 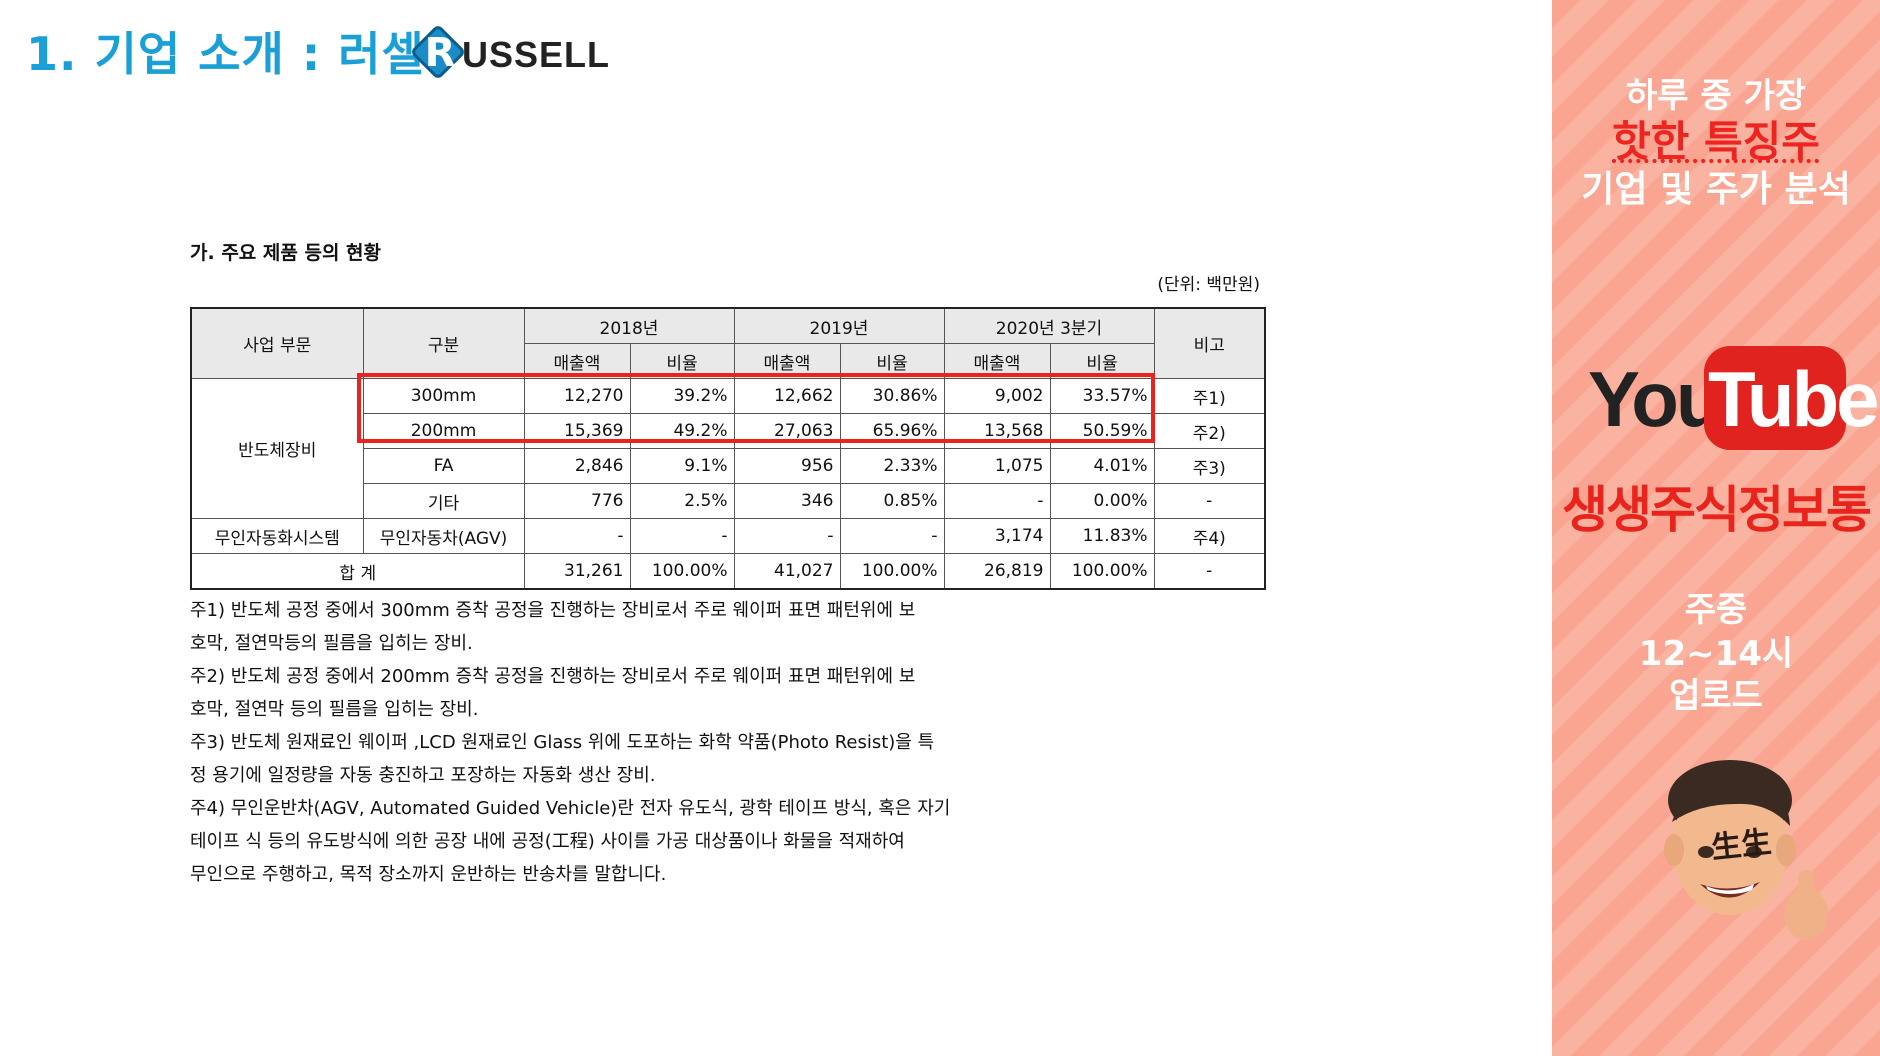 I want to click on ratio-cell: 49.2%, so click(x=682, y=431).